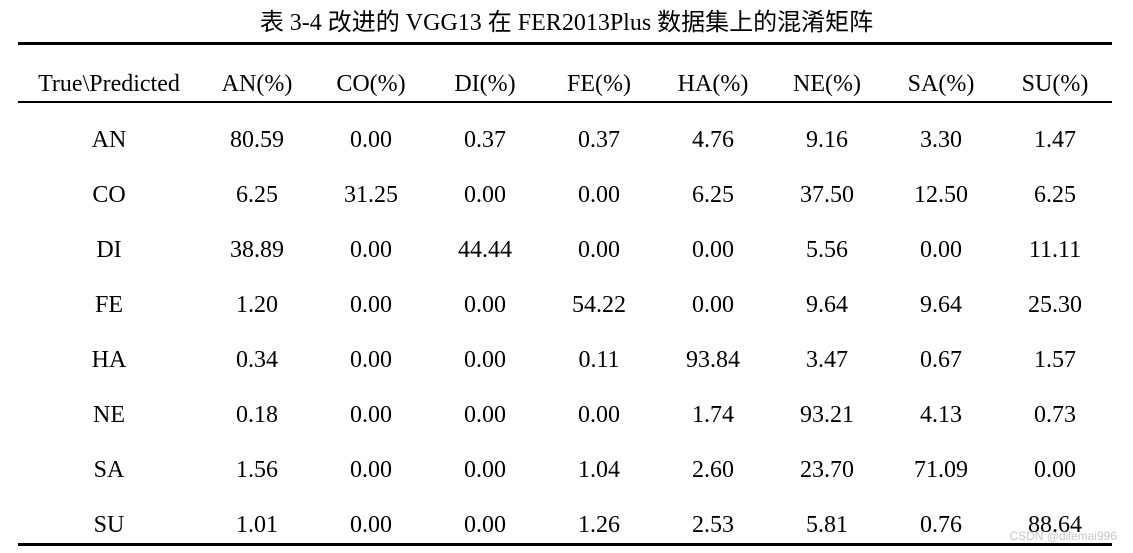  Describe the element at coordinates (485, 84) in the screenshot. I see `column-header: DI(%)` at that location.